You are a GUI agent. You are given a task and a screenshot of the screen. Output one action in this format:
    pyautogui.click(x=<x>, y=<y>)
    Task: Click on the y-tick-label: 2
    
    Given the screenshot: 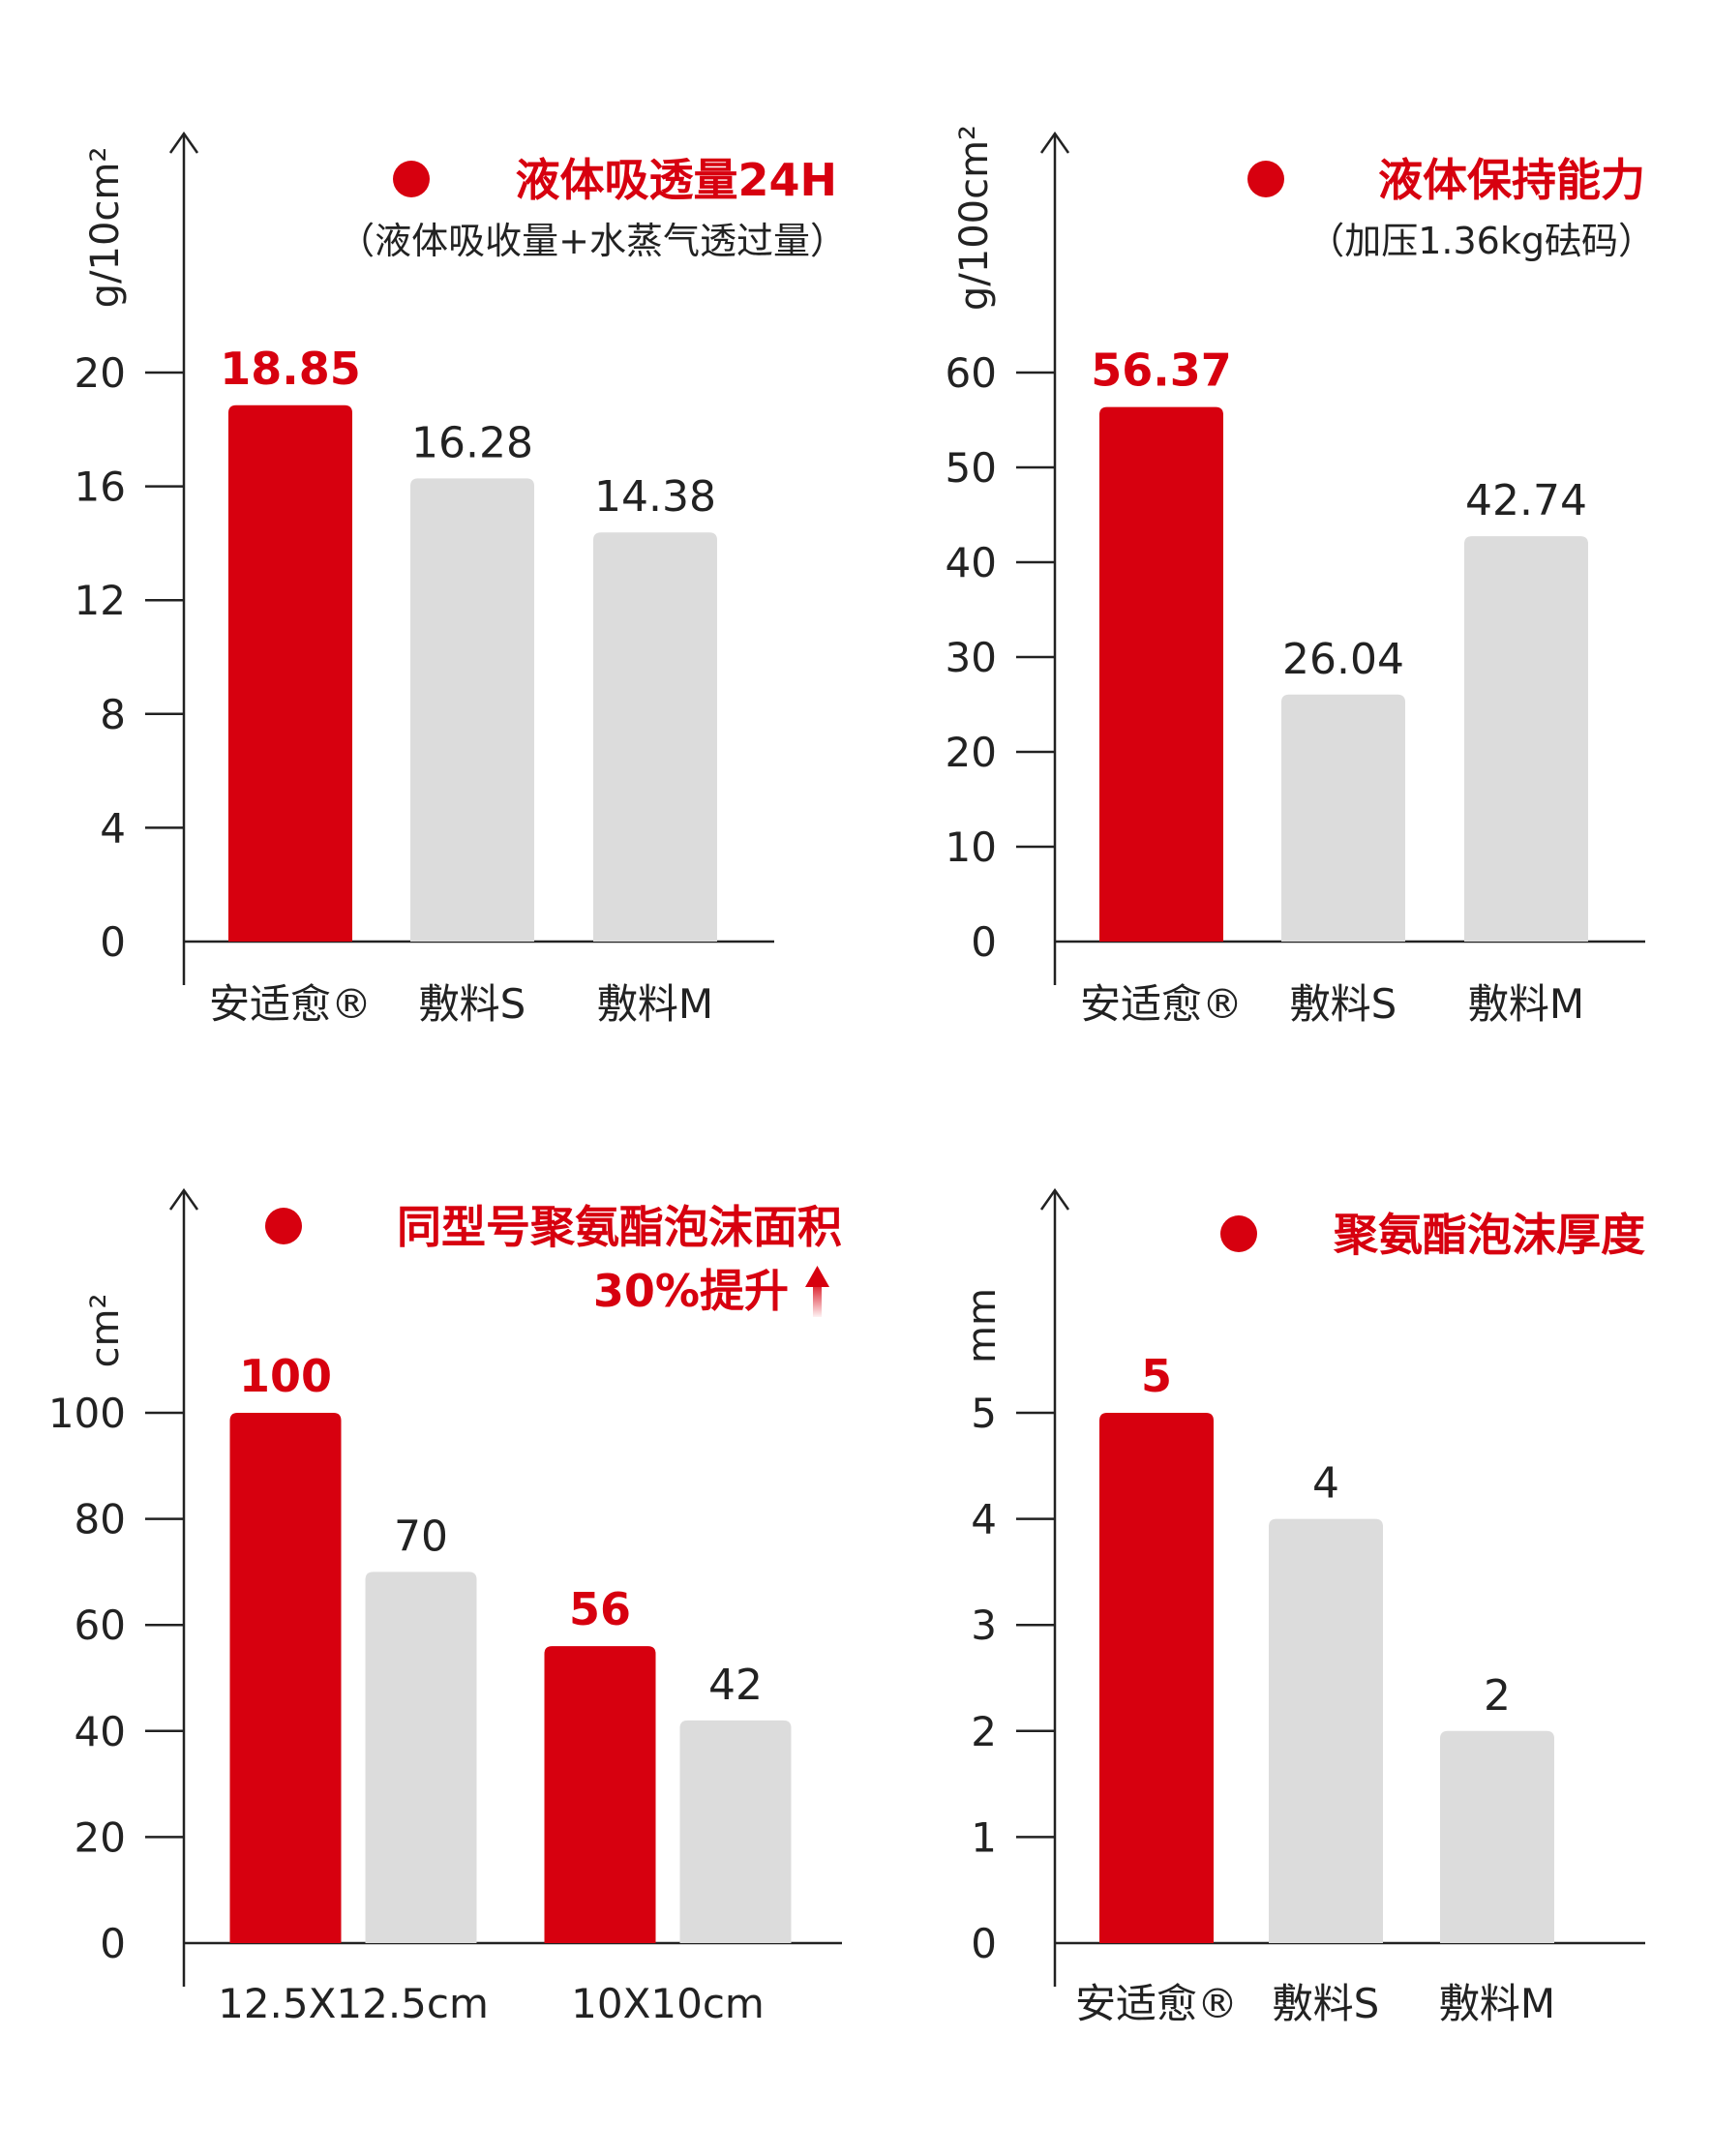 What is the action you would take?
    pyautogui.click(x=984, y=1731)
    